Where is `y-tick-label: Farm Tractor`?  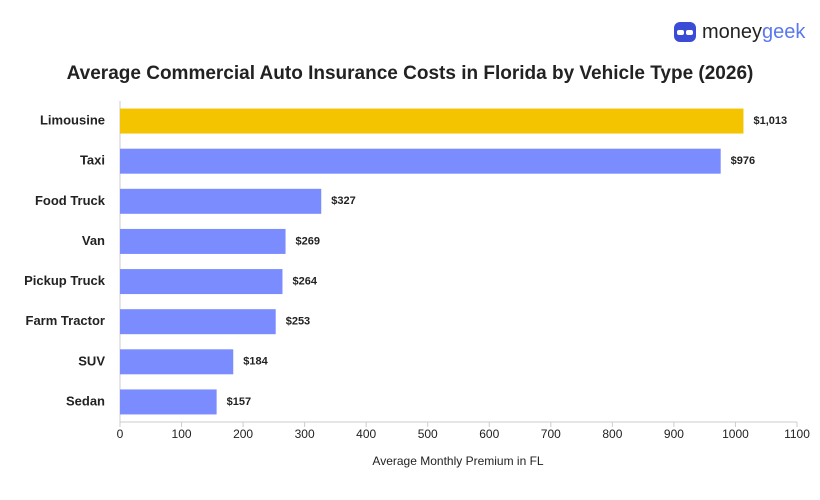 y-tick-label: Farm Tractor is located at coordinates (65, 320).